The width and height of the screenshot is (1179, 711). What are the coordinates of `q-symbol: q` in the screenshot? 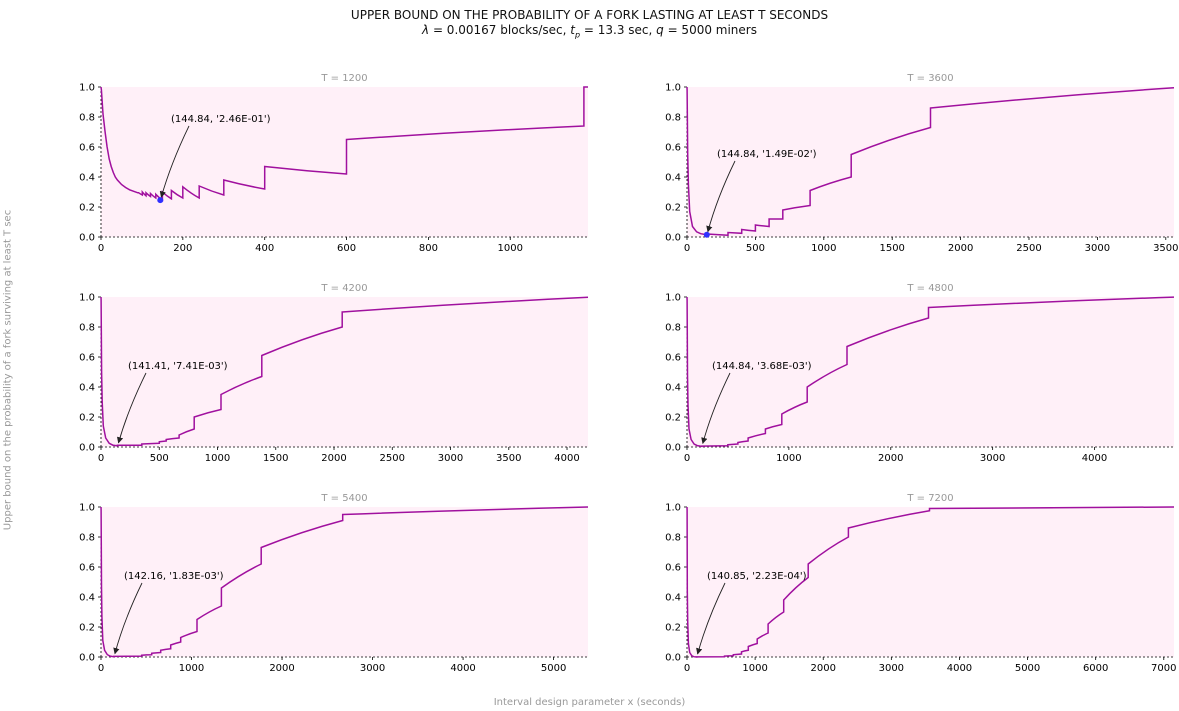 It's located at (660, 30).